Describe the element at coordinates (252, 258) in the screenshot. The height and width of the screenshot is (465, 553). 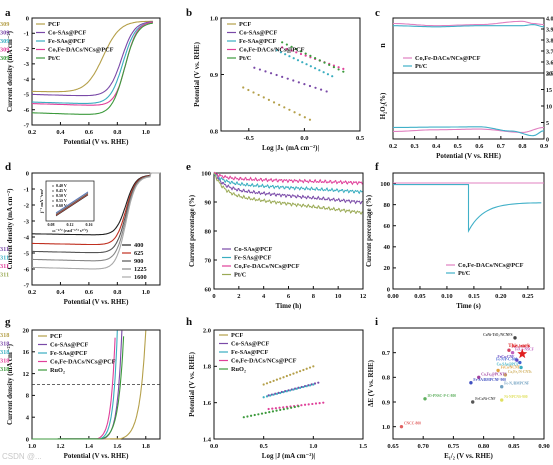
I see `93.5 %: Fe-SAs@PCF` at that location.